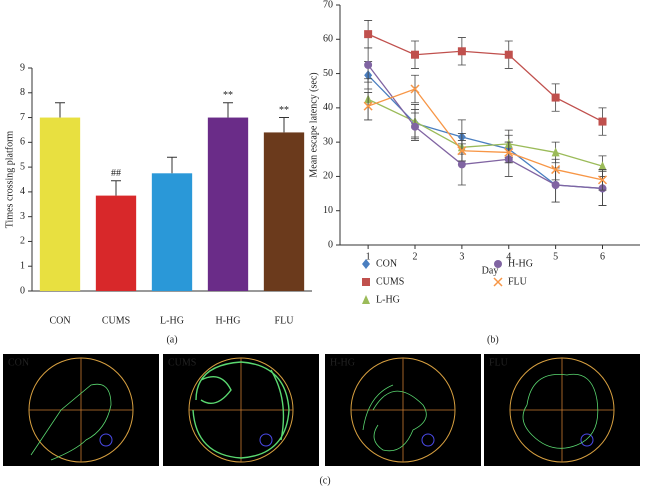  What do you see at coordinates (386, 263) in the screenshot?
I see `legend-label: CON` at bounding box center [386, 263].